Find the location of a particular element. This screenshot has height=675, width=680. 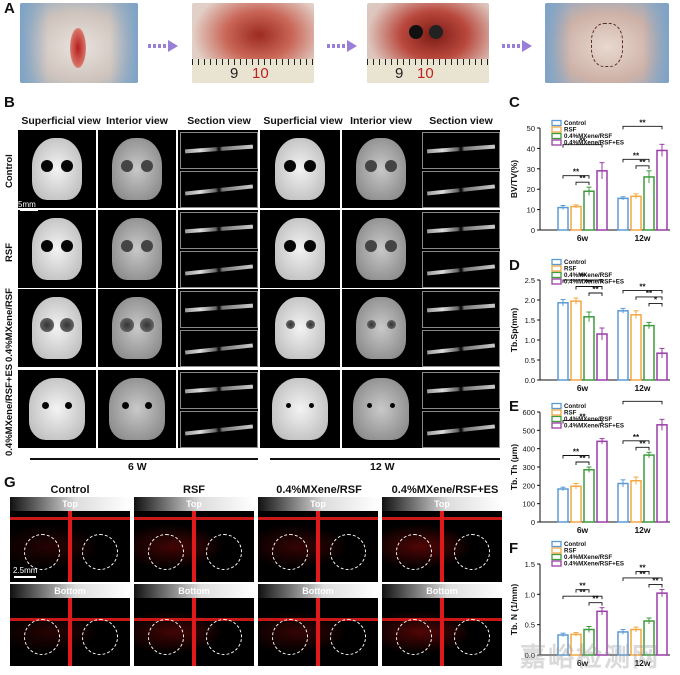

y-tick-label: 1.0 is located at coordinates (530, 340).